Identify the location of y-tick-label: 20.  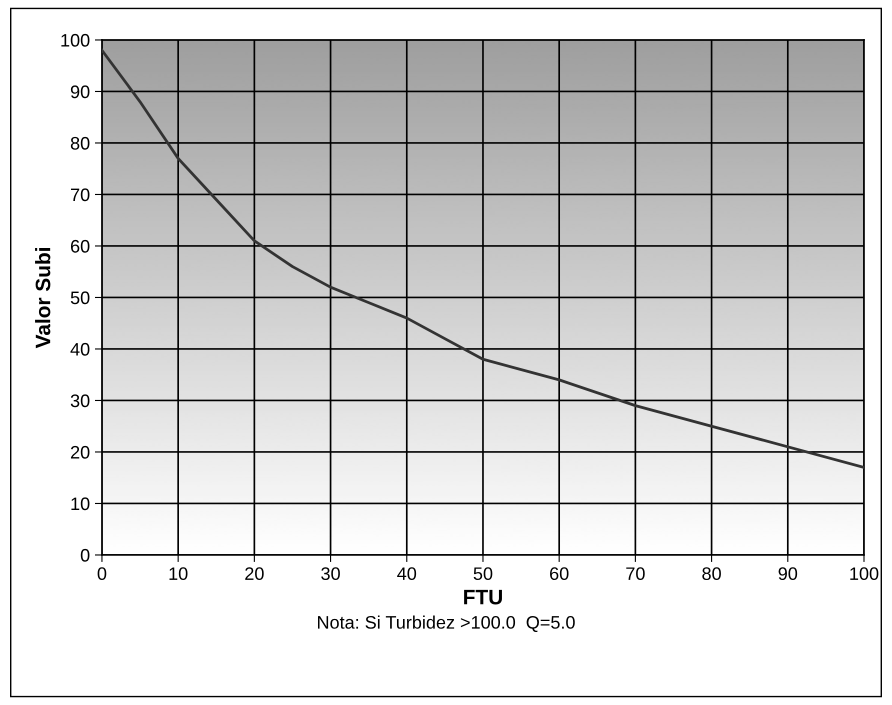
(80, 452).